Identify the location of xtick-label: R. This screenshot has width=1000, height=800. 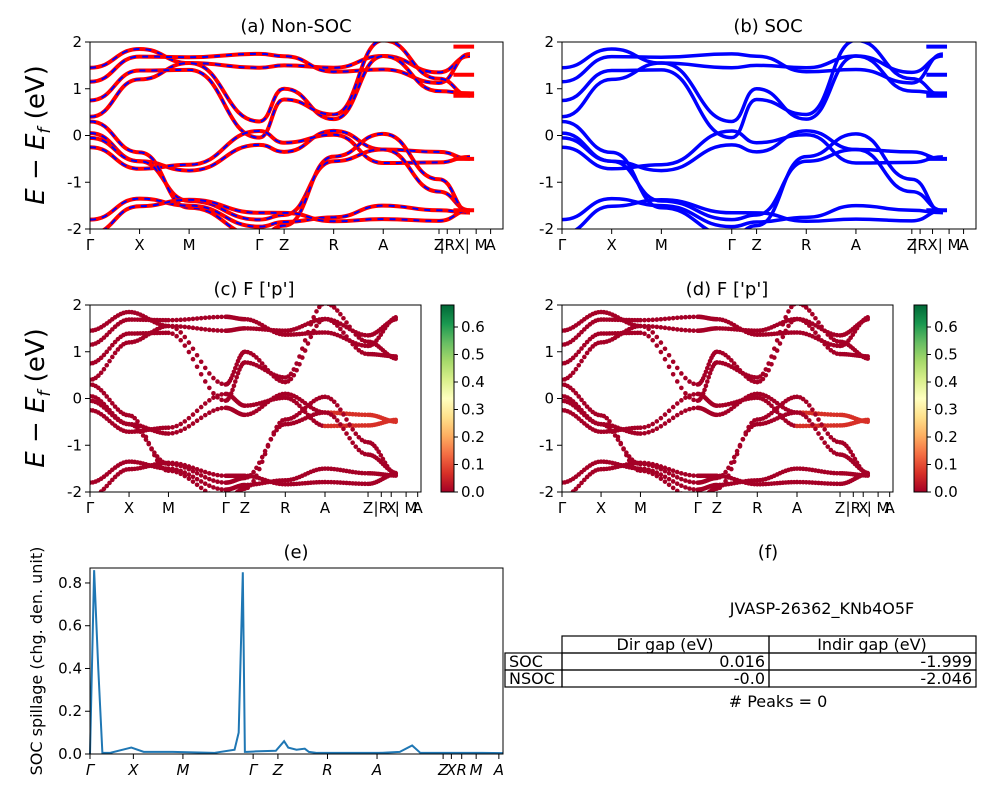
(757, 508).